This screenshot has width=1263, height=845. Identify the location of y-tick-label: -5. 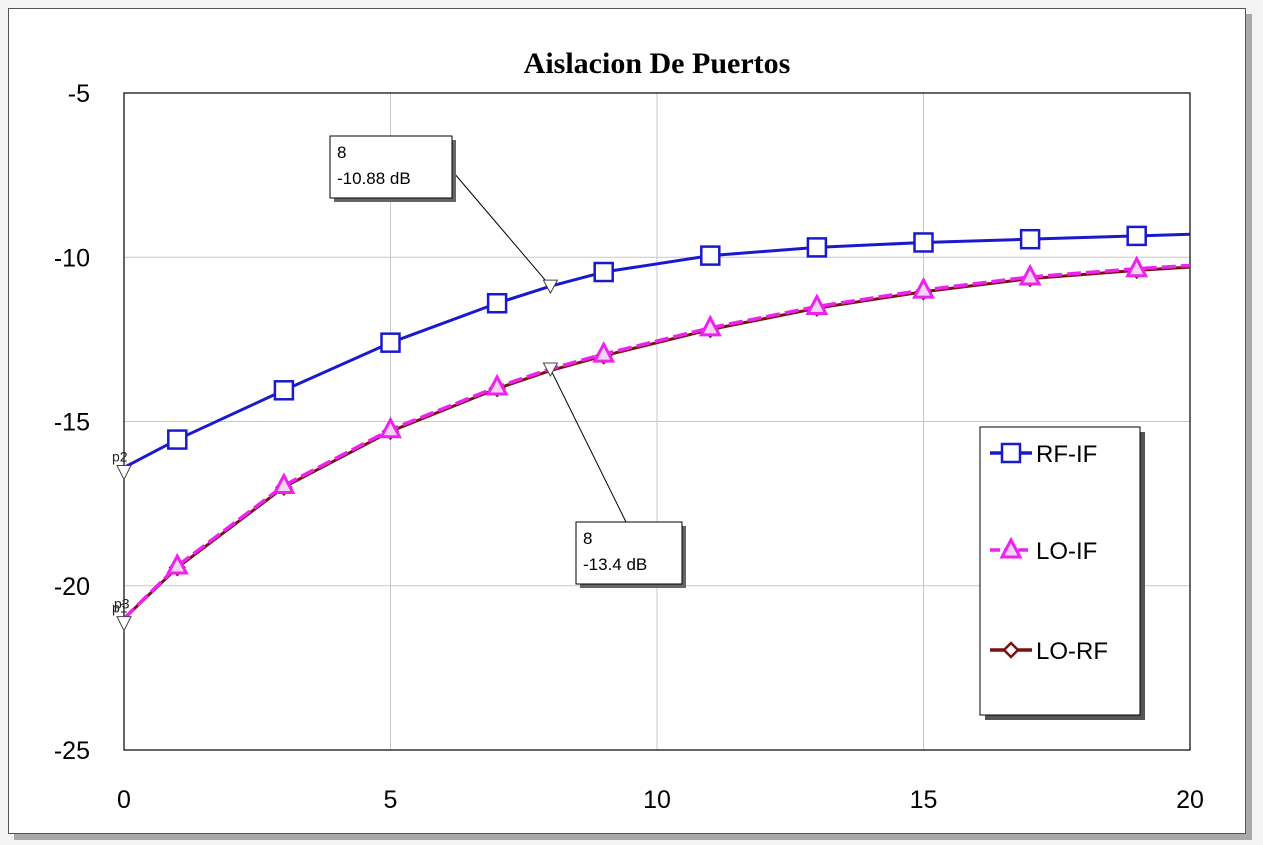
(79, 94).